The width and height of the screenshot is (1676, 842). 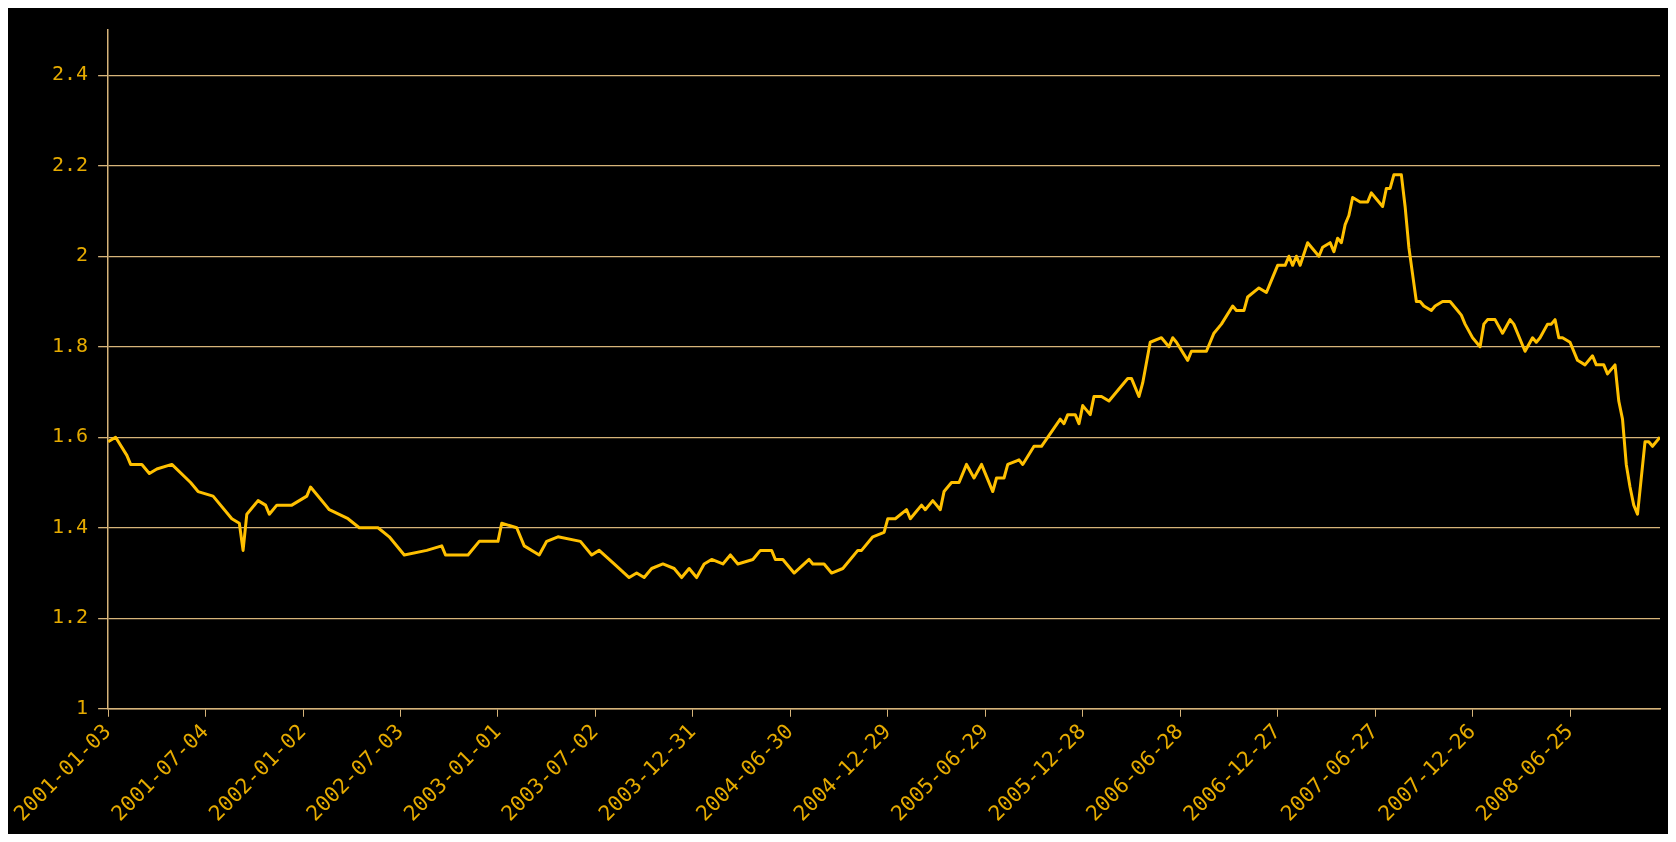 I want to click on y-tick-label: 2, so click(x=82, y=254).